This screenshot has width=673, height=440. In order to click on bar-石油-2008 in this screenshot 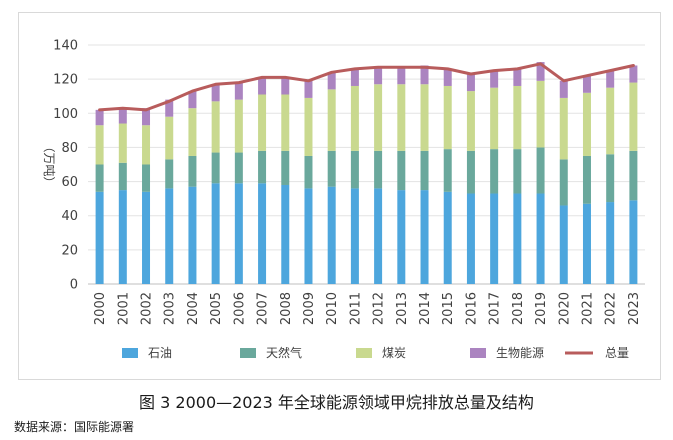, I will do `click(285, 234)`.